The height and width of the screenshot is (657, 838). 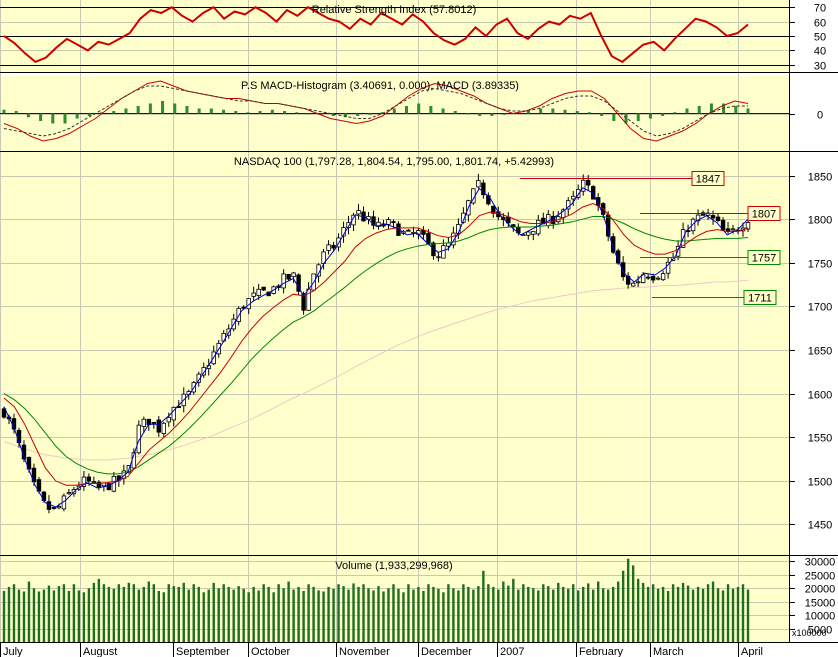 I want to click on rsi-layer, so click(x=394, y=35).